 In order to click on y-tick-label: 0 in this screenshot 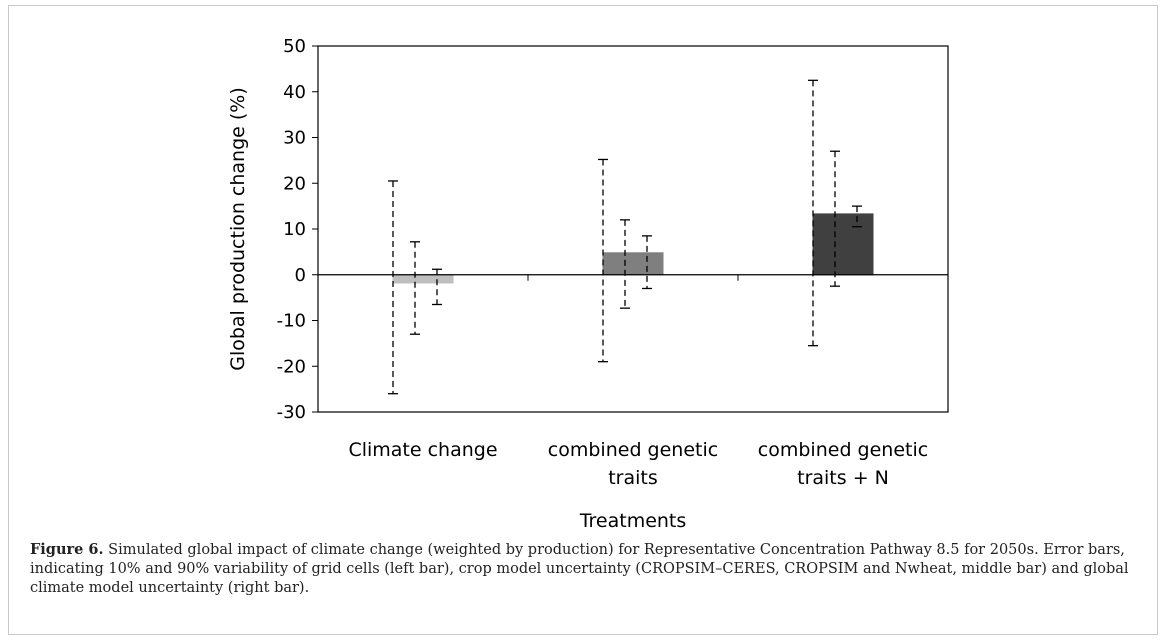, I will do `click(300, 275)`.